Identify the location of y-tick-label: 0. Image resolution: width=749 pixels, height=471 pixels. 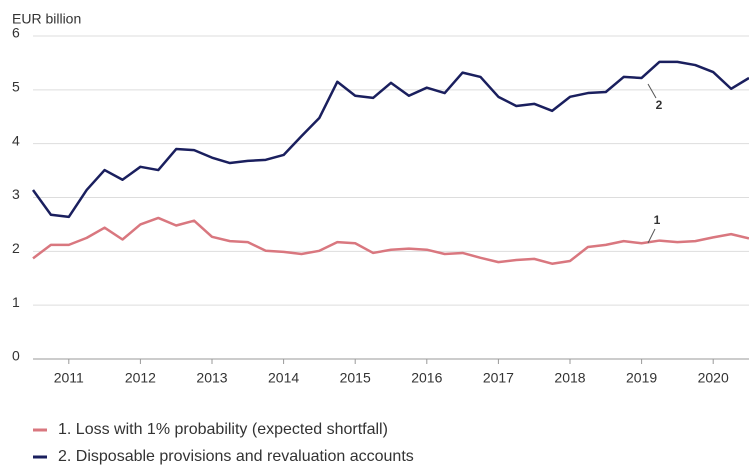
(16, 356).